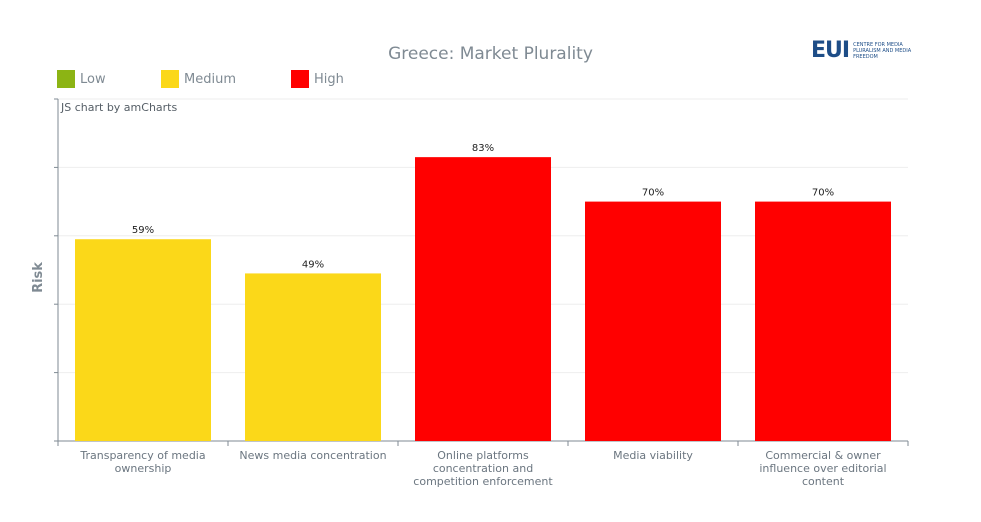  I want to click on legend-item-high: High, so click(341, 79).